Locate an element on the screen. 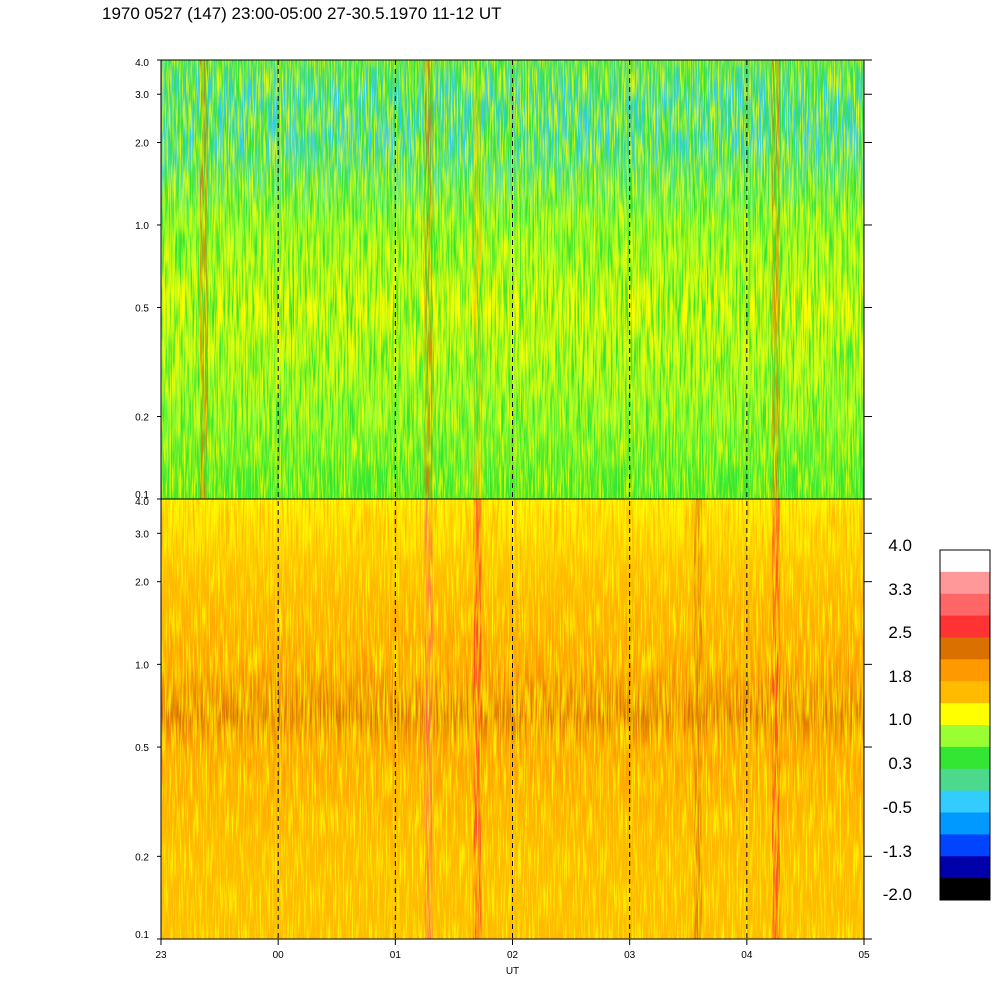  colorbar-label: 0.3 is located at coordinates (900, 763).